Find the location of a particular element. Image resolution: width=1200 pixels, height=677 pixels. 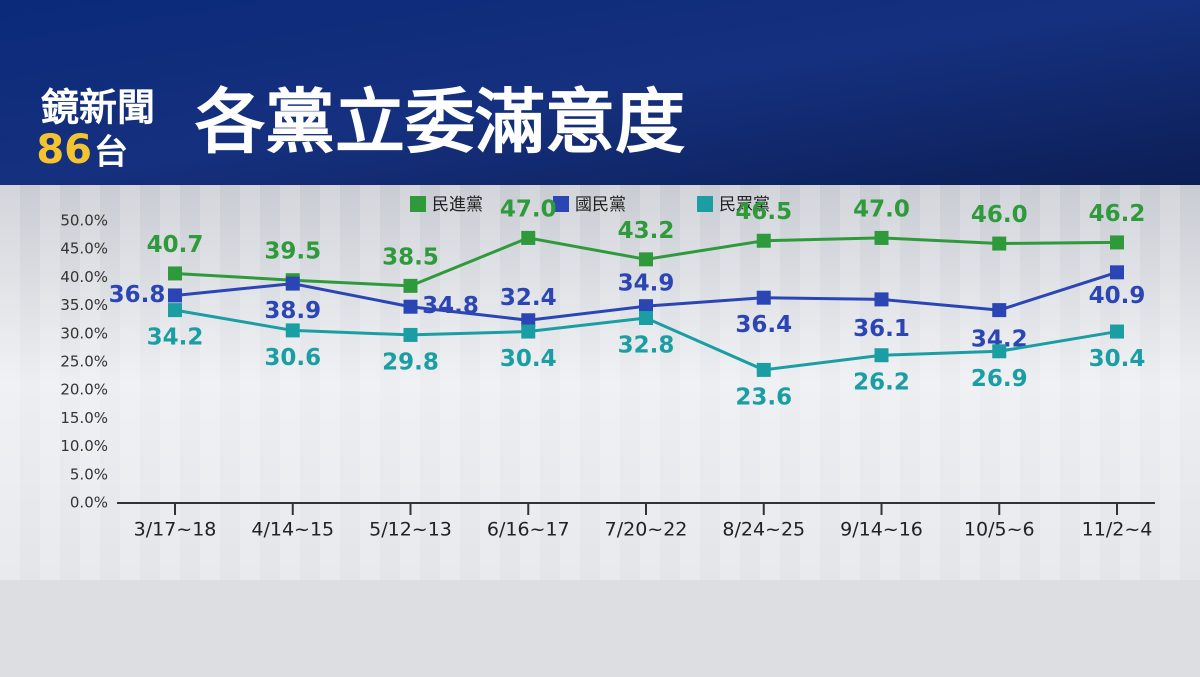

y-tick-label: 20.0% is located at coordinates (84, 390).